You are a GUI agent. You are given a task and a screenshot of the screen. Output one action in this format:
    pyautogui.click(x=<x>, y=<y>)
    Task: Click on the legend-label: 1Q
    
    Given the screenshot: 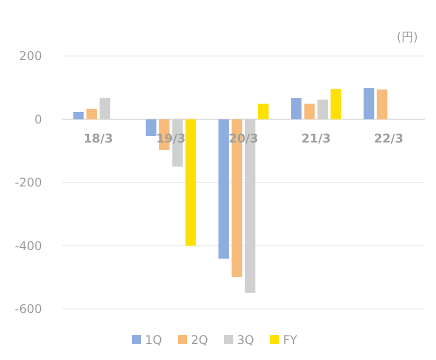 What is the action you would take?
    pyautogui.click(x=153, y=340)
    